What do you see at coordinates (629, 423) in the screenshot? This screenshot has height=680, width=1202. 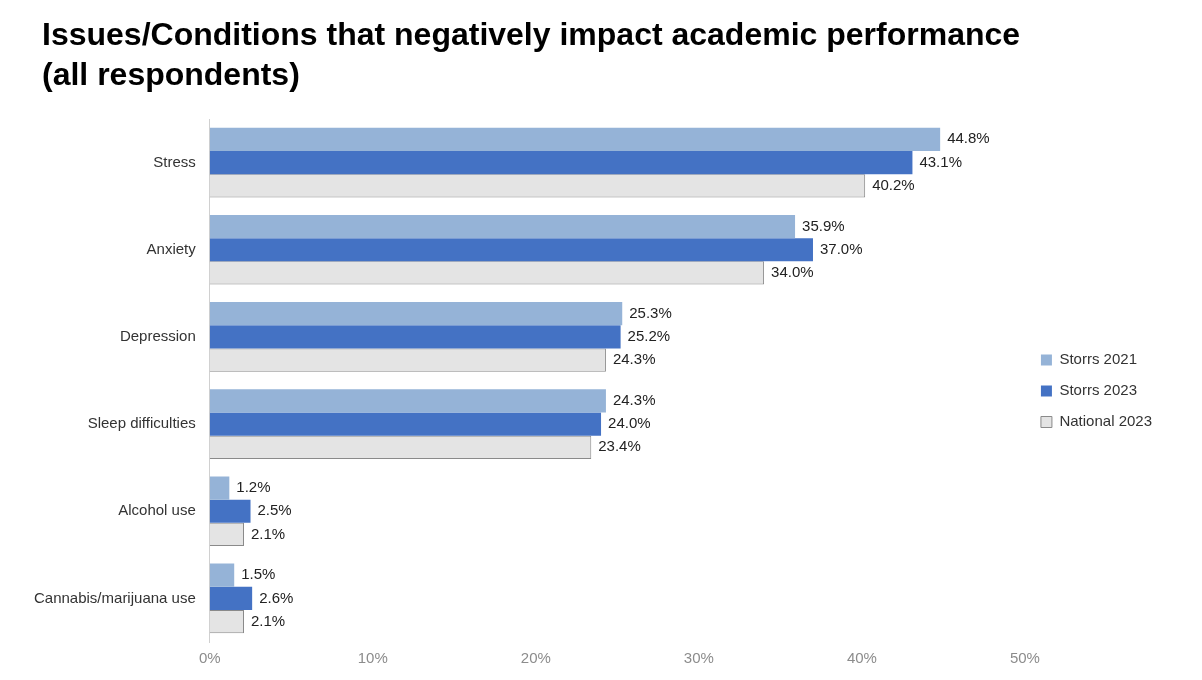 I see `data-label: 24.0%` at bounding box center [629, 423].